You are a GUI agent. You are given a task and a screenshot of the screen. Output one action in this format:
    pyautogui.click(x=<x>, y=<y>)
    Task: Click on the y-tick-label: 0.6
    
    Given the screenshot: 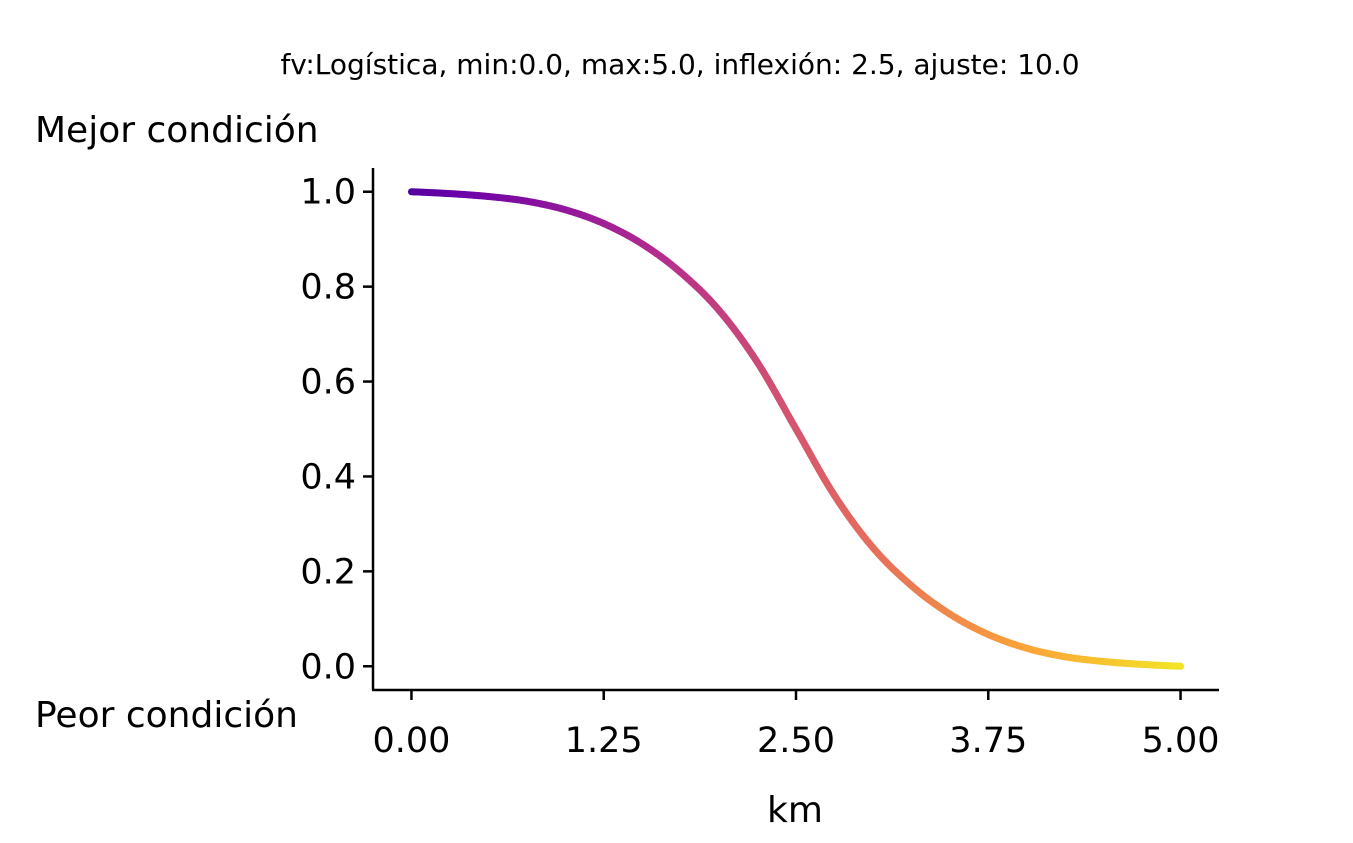 What is the action you would take?
    pyautogui.click(x=328, y=383)
    